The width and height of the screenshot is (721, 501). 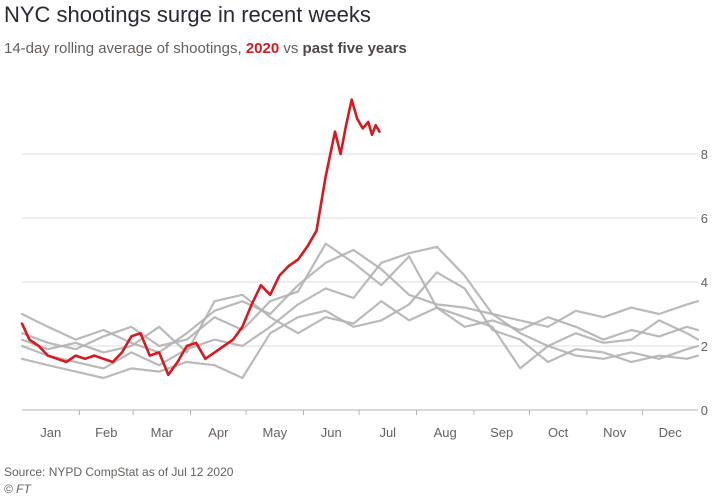 I want to click on subtitle-highlight-2020: 2020, so click(x=262, y=48).